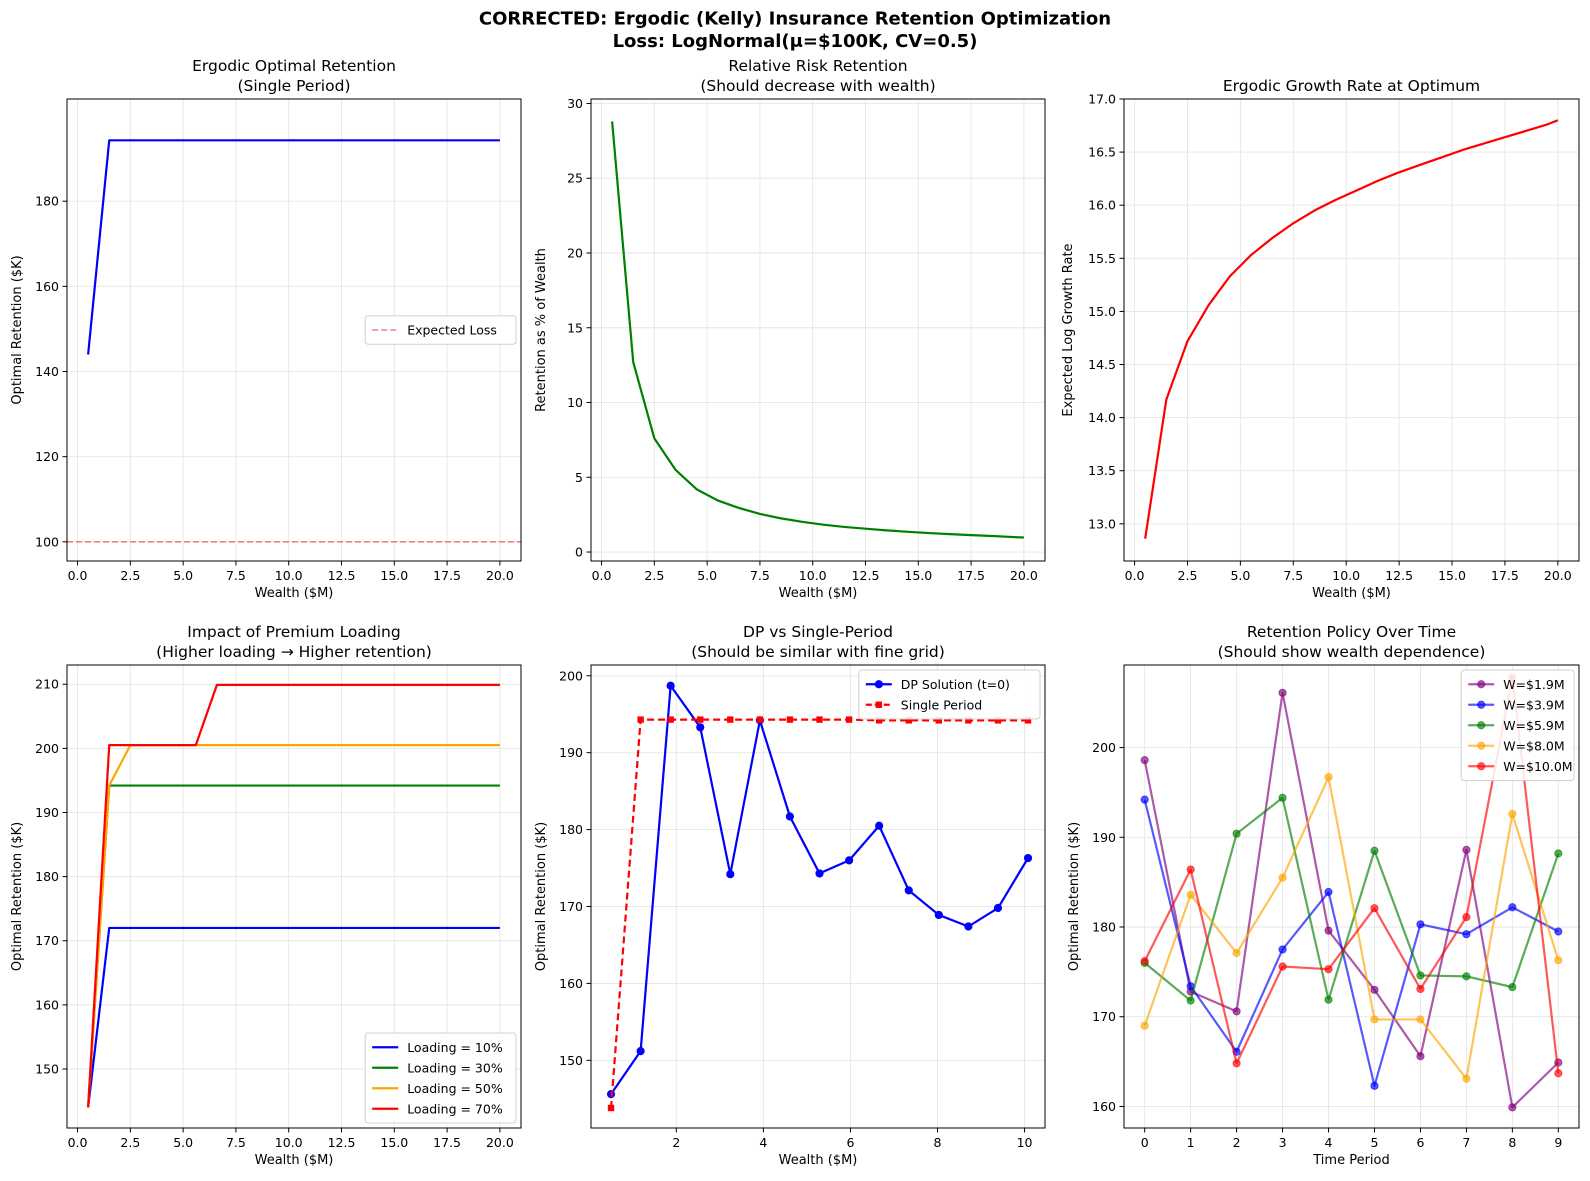  Describe the element at coordinates (1102, 258) in the screenshot. I see `y-tick-label: 15.5` at that location.